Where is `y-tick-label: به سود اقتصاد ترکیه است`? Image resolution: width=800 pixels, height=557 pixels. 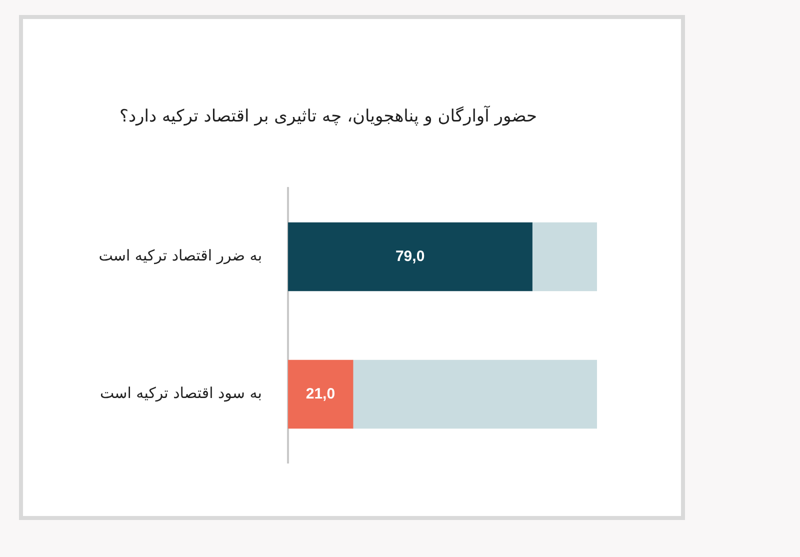
y-tick-label: به سود اقتصاد ترکیه است is located at coordinates (181, 393).